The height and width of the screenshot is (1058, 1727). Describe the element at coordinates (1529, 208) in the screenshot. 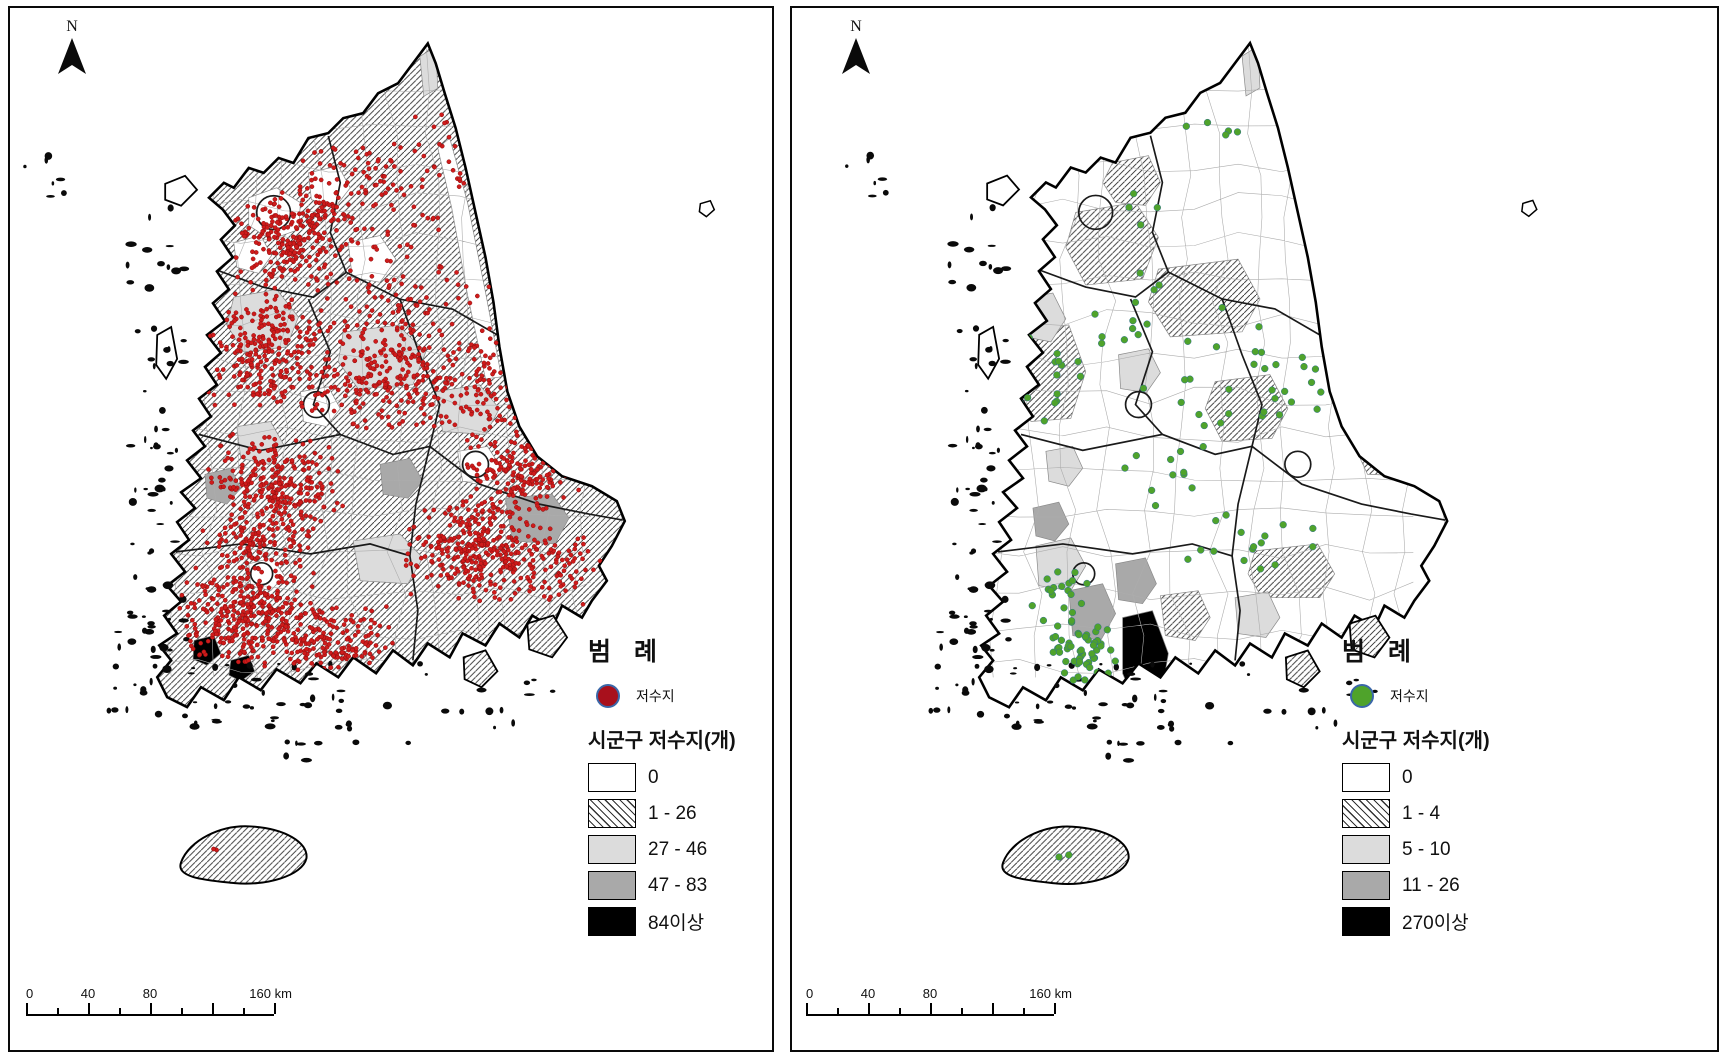

I see `ulleungdo-island` at that location.